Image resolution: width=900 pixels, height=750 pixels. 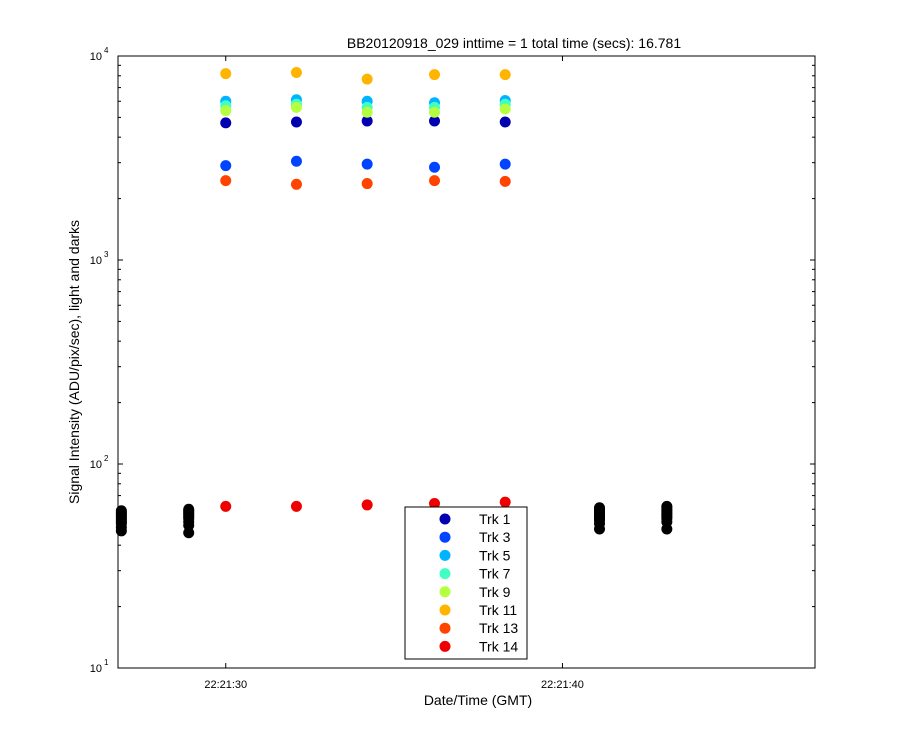 What do you see at coordinates (106, 662) in the screenshot?
I see `y-tick-exponent: 1` at bounding box center [106, 662].